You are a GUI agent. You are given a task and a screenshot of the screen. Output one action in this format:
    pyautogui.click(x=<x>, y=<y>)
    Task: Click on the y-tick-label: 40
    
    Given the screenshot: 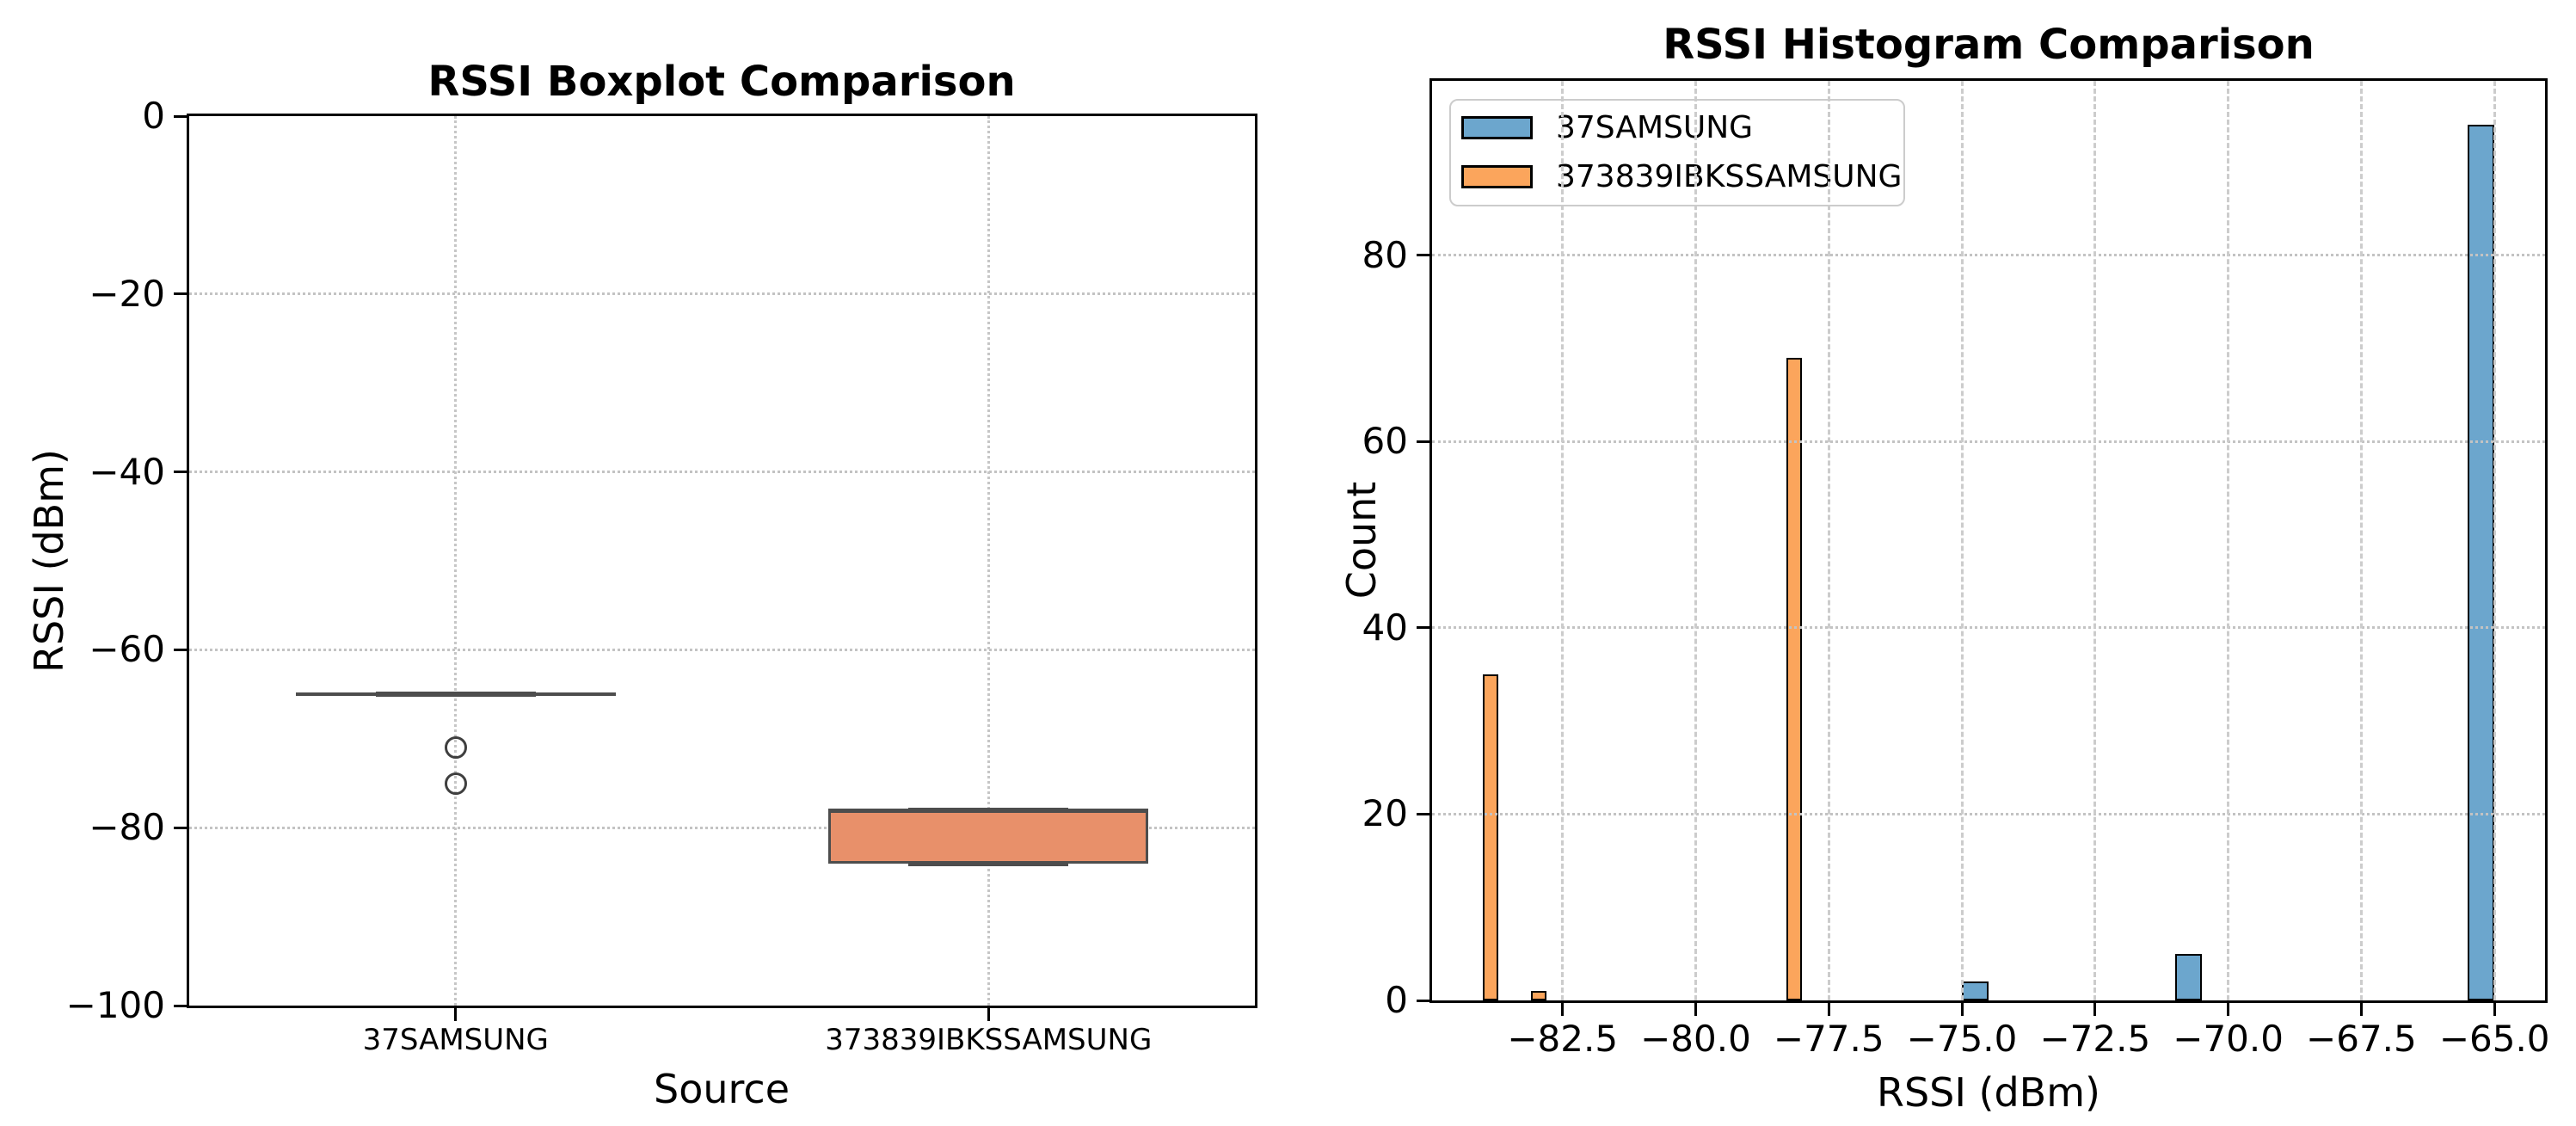 What is the action you would take?
    pyautogui.click(x=1385, y=628)
    